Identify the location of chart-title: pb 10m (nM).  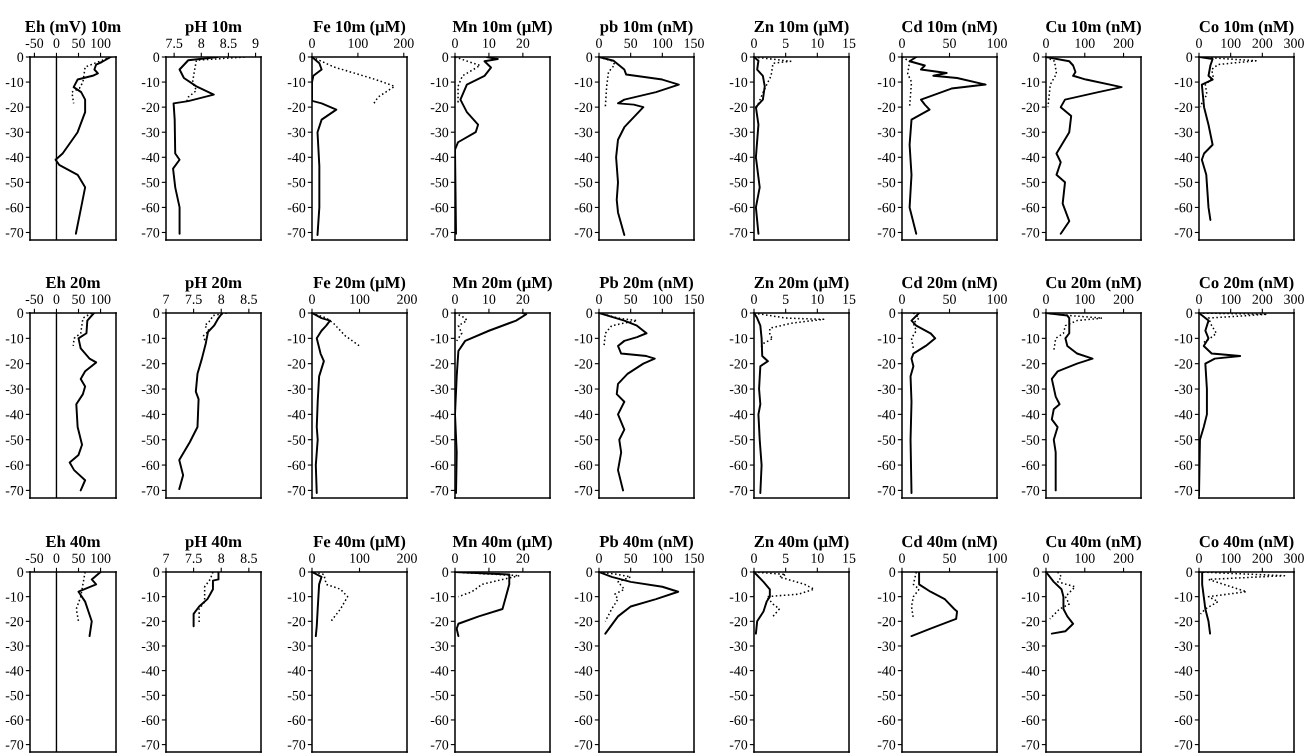
(646, 28).